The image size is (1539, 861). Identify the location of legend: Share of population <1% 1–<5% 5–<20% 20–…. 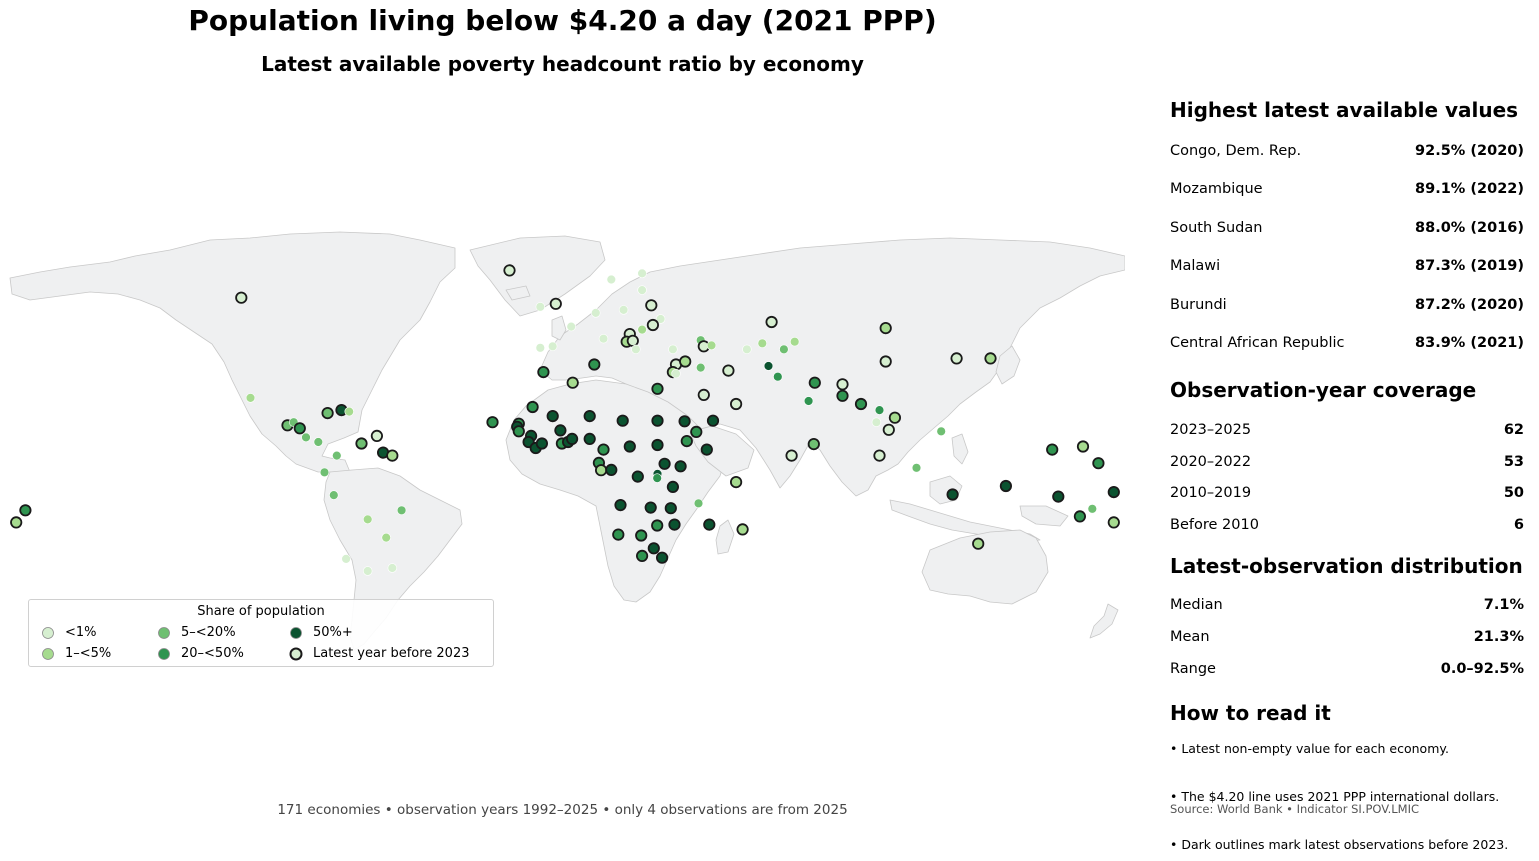
(261, 633).